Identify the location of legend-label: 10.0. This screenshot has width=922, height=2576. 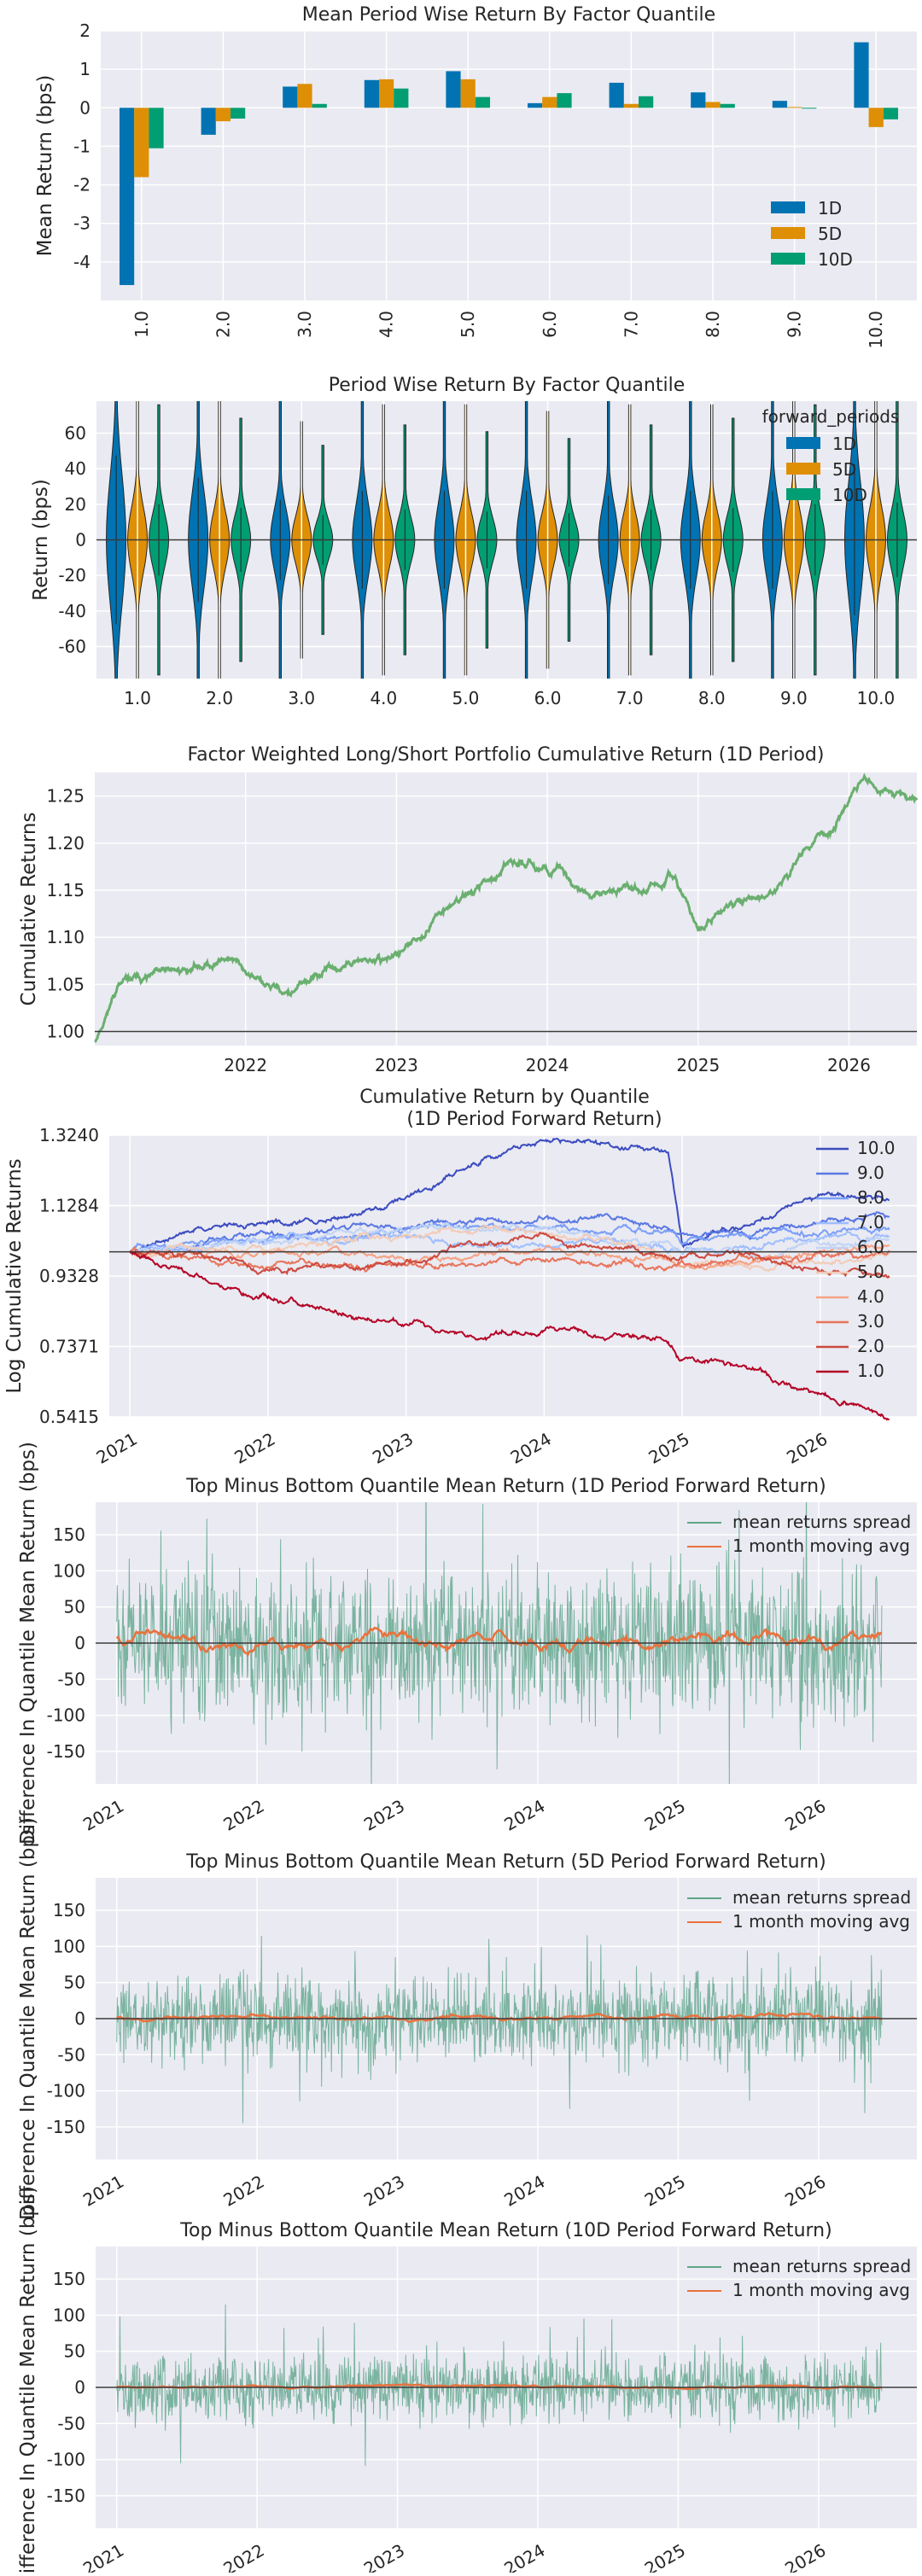
(877, 1148).